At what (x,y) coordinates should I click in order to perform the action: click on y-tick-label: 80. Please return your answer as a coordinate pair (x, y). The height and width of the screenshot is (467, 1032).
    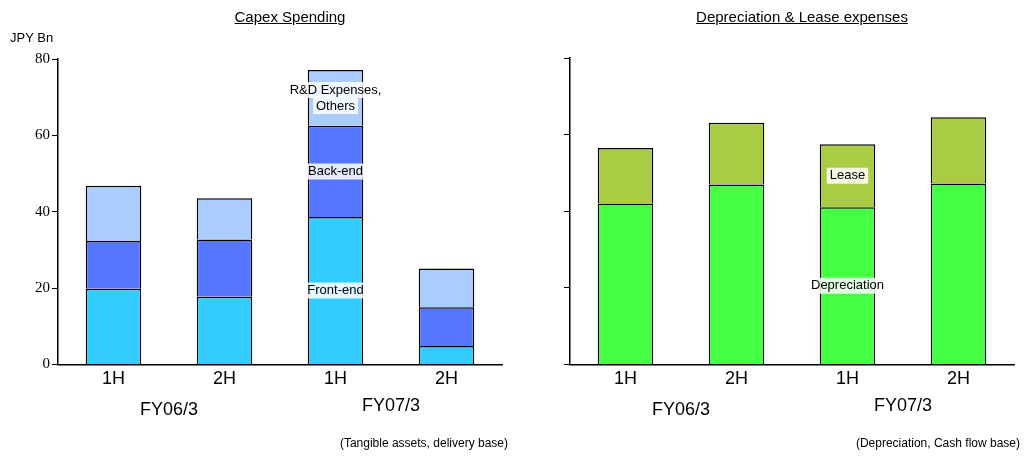
    Looking at the image, I should click on (42, 57).